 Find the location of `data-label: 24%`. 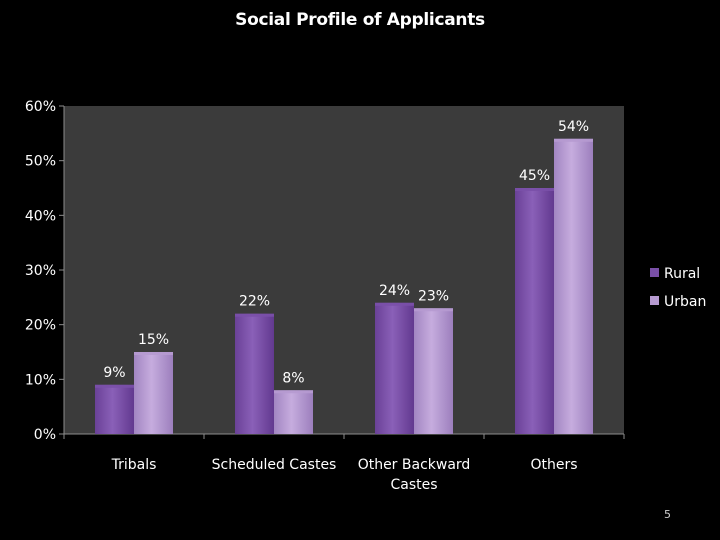

data-label: 24% is located at coordinates (394, 291).